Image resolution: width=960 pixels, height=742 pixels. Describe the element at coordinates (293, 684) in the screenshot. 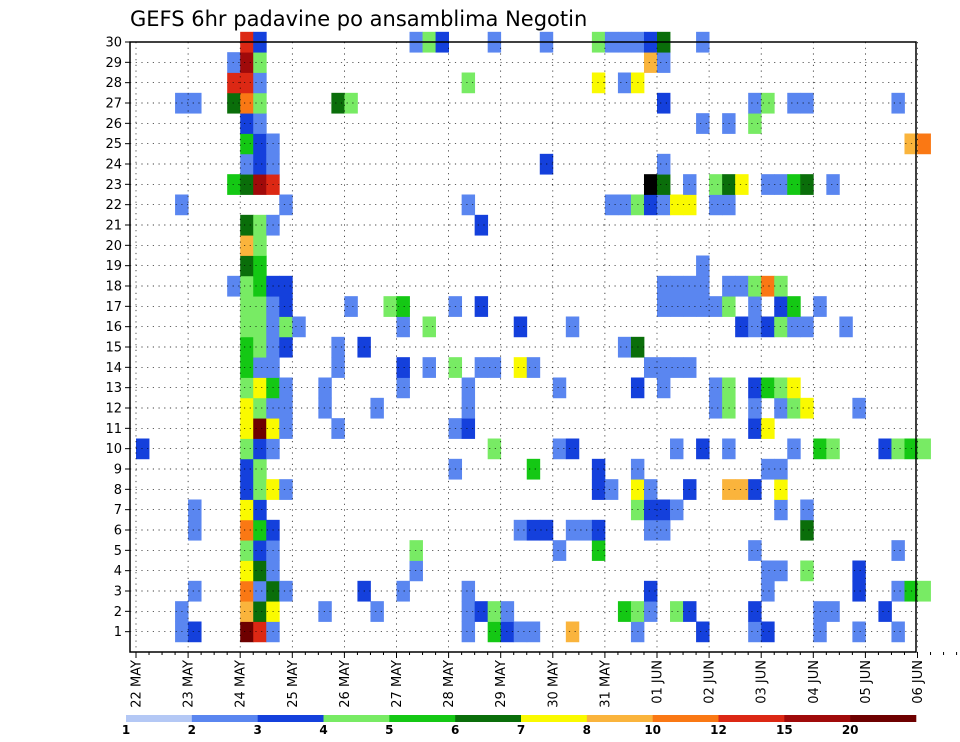

I see `x-tick-label: 25 MAY` at that location.